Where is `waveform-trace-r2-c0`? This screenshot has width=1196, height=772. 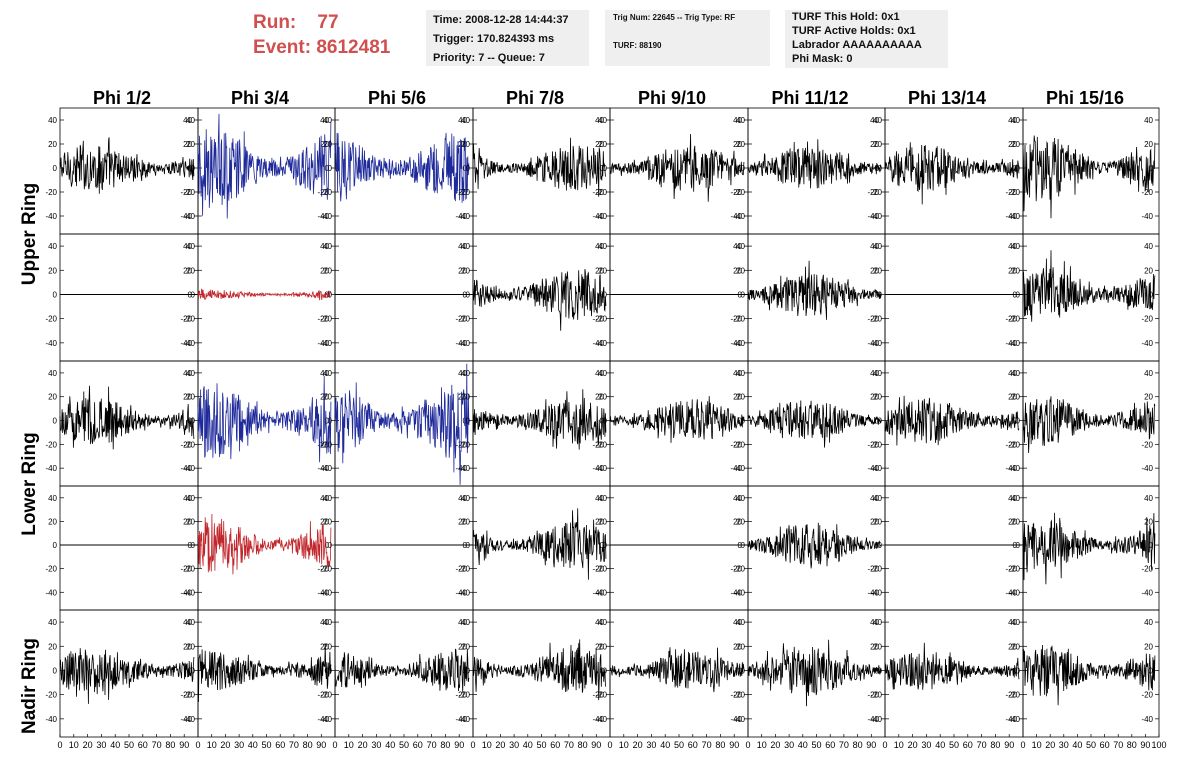 waveform-trace-r2-c0 is located at coordinates (127, 417).